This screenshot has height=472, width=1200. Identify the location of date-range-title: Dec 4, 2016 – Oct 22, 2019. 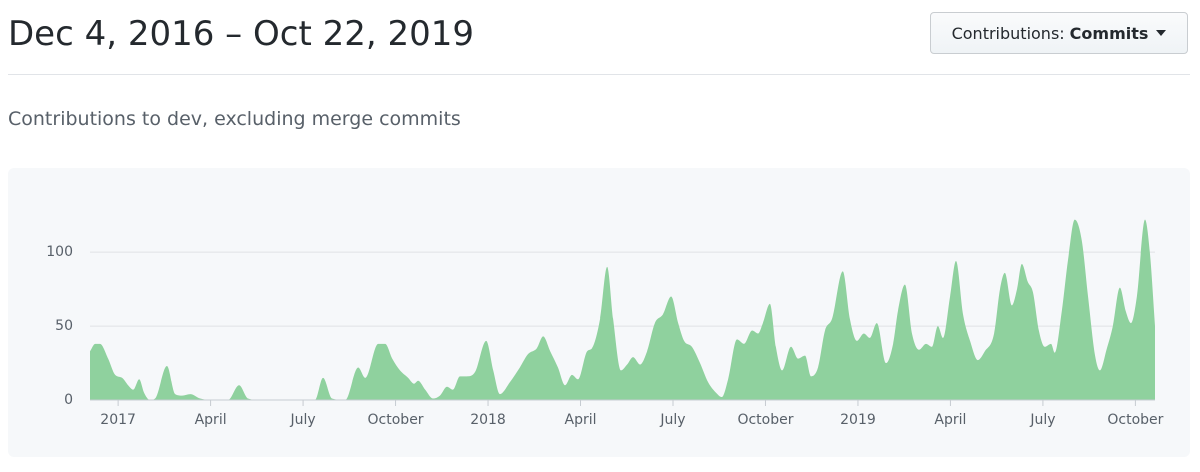
(241, 34).